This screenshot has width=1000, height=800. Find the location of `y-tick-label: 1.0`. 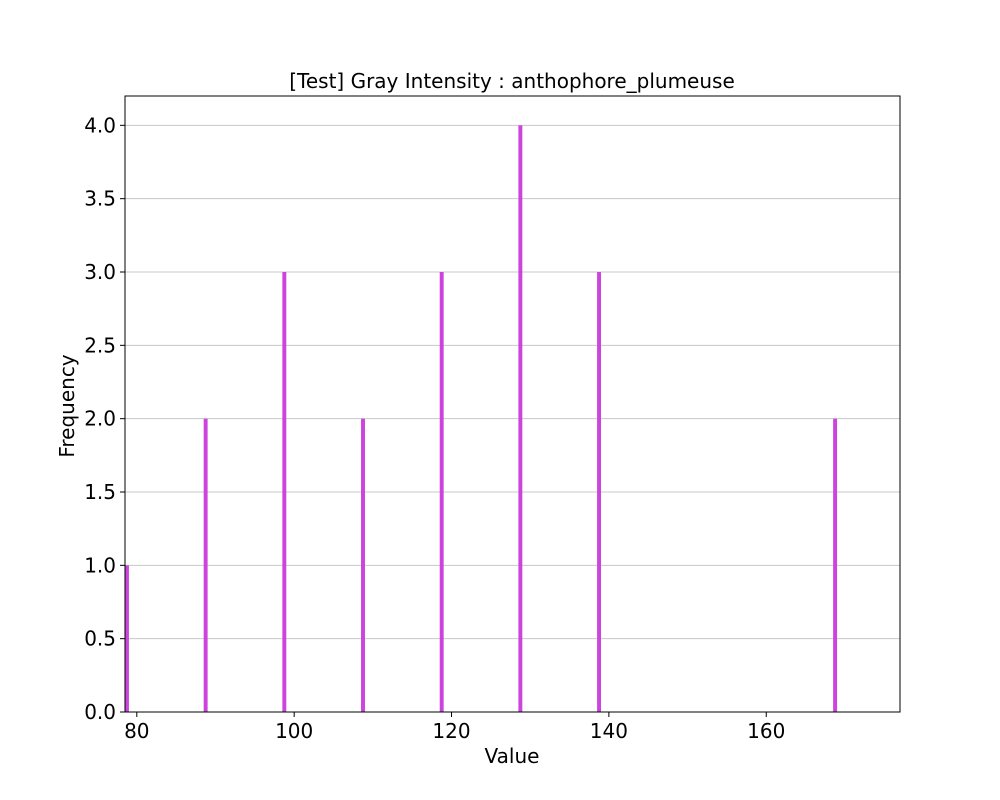

y-tick-label: 1.0 is located at coordinates (100, 565).